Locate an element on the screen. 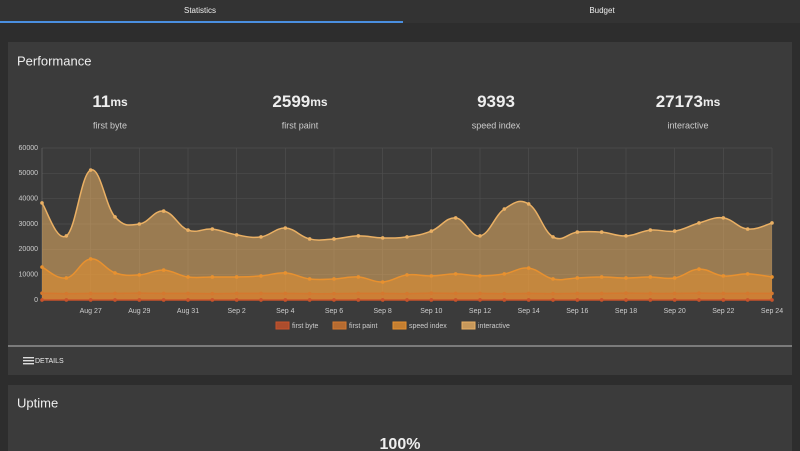 This screenshot has width=800, height=451. stat-value: 2599ms is located at coordinates (299, 101).